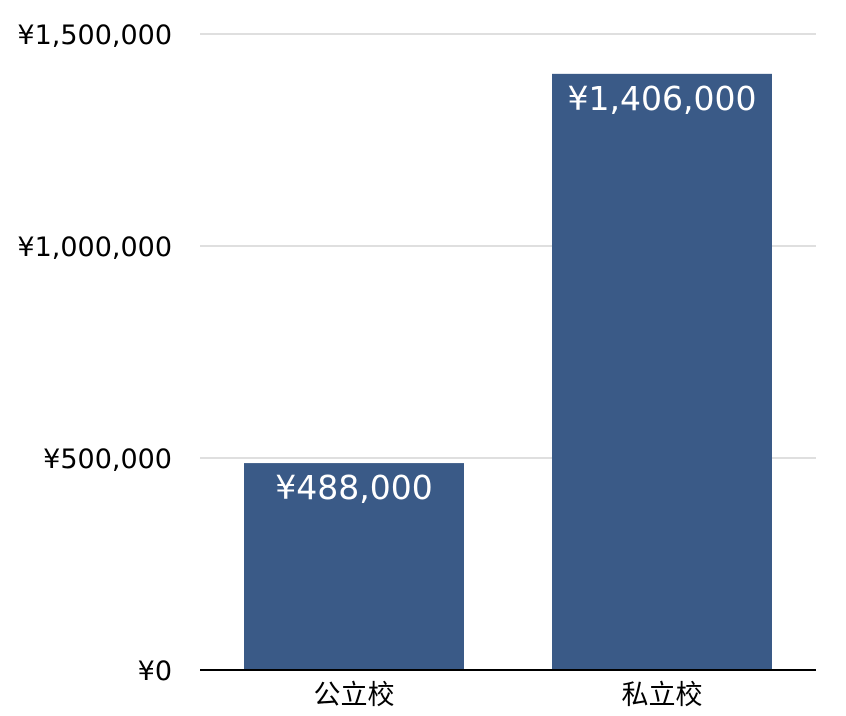  What do you see at coordinates (107, 459) in the screenshot?
I see `y-tick-label: ¥500,000` at bounding box center [107, 459].